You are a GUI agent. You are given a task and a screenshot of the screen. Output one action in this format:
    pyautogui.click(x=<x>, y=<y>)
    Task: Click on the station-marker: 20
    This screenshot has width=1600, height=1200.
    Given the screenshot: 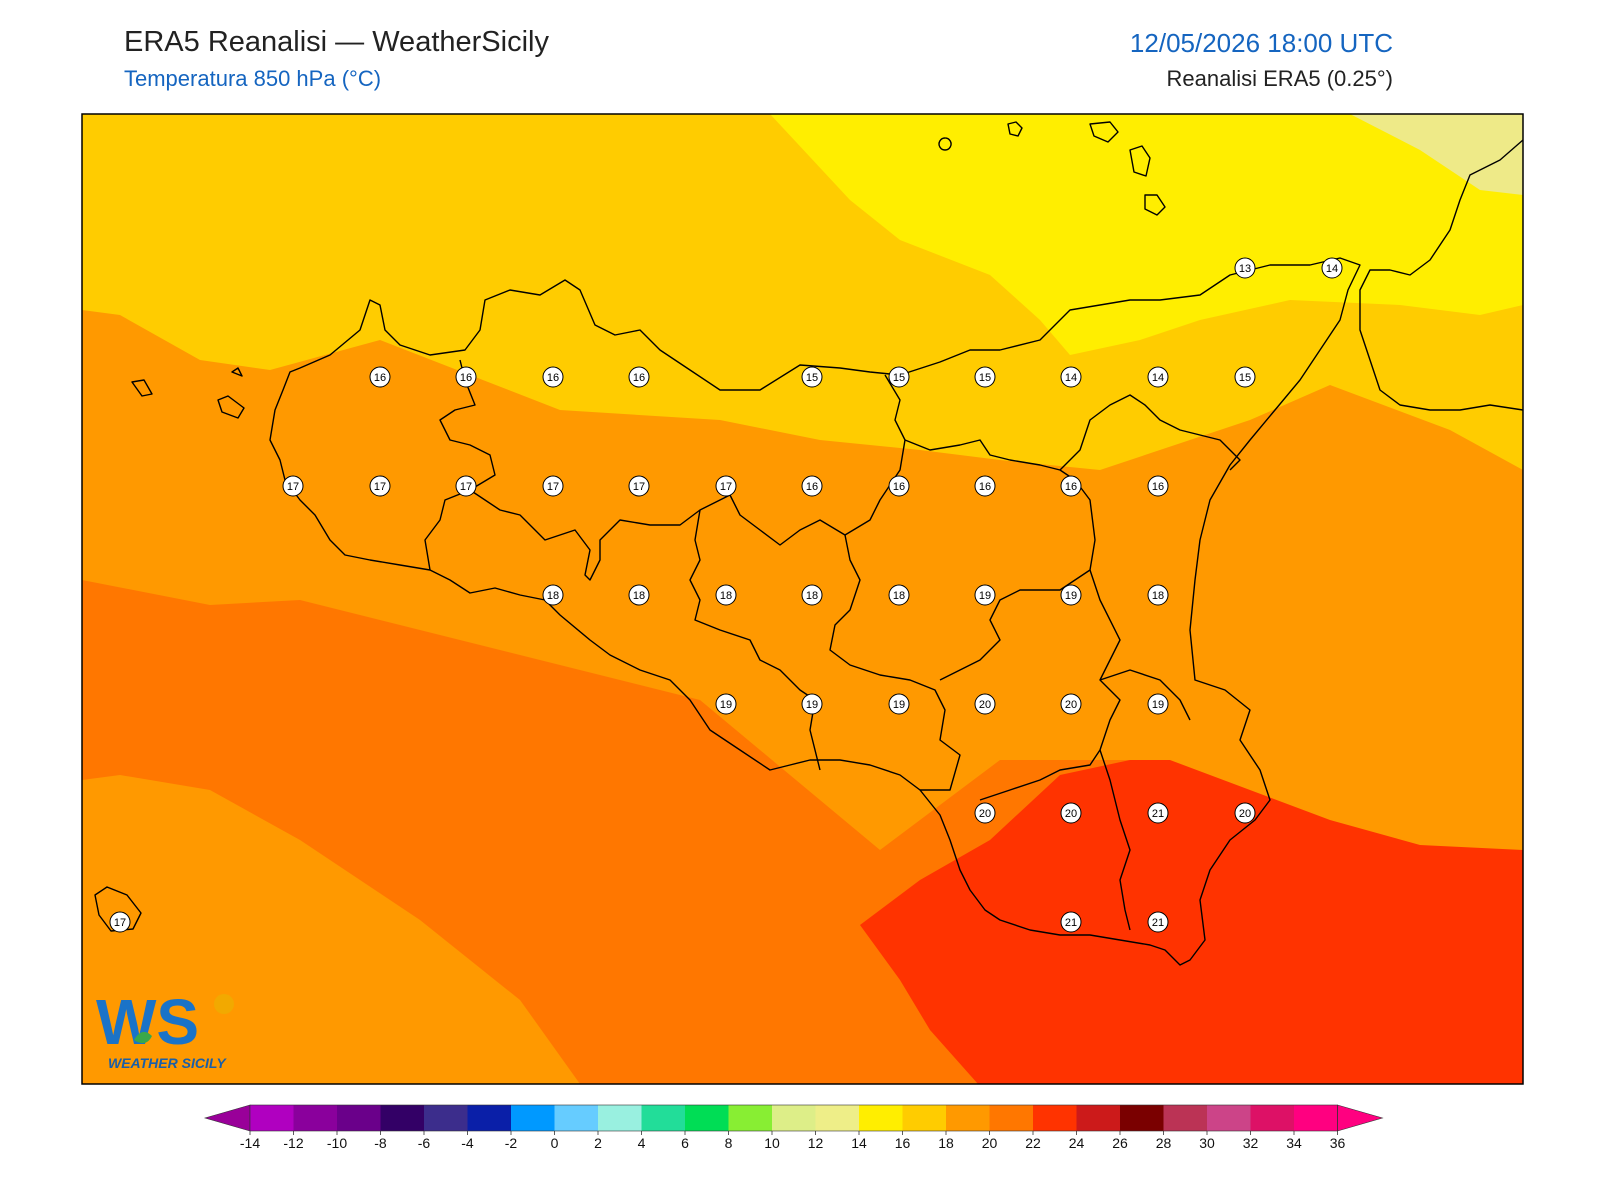 What is the action you would take?
    pyautogui.click(x=985, y=813)
    